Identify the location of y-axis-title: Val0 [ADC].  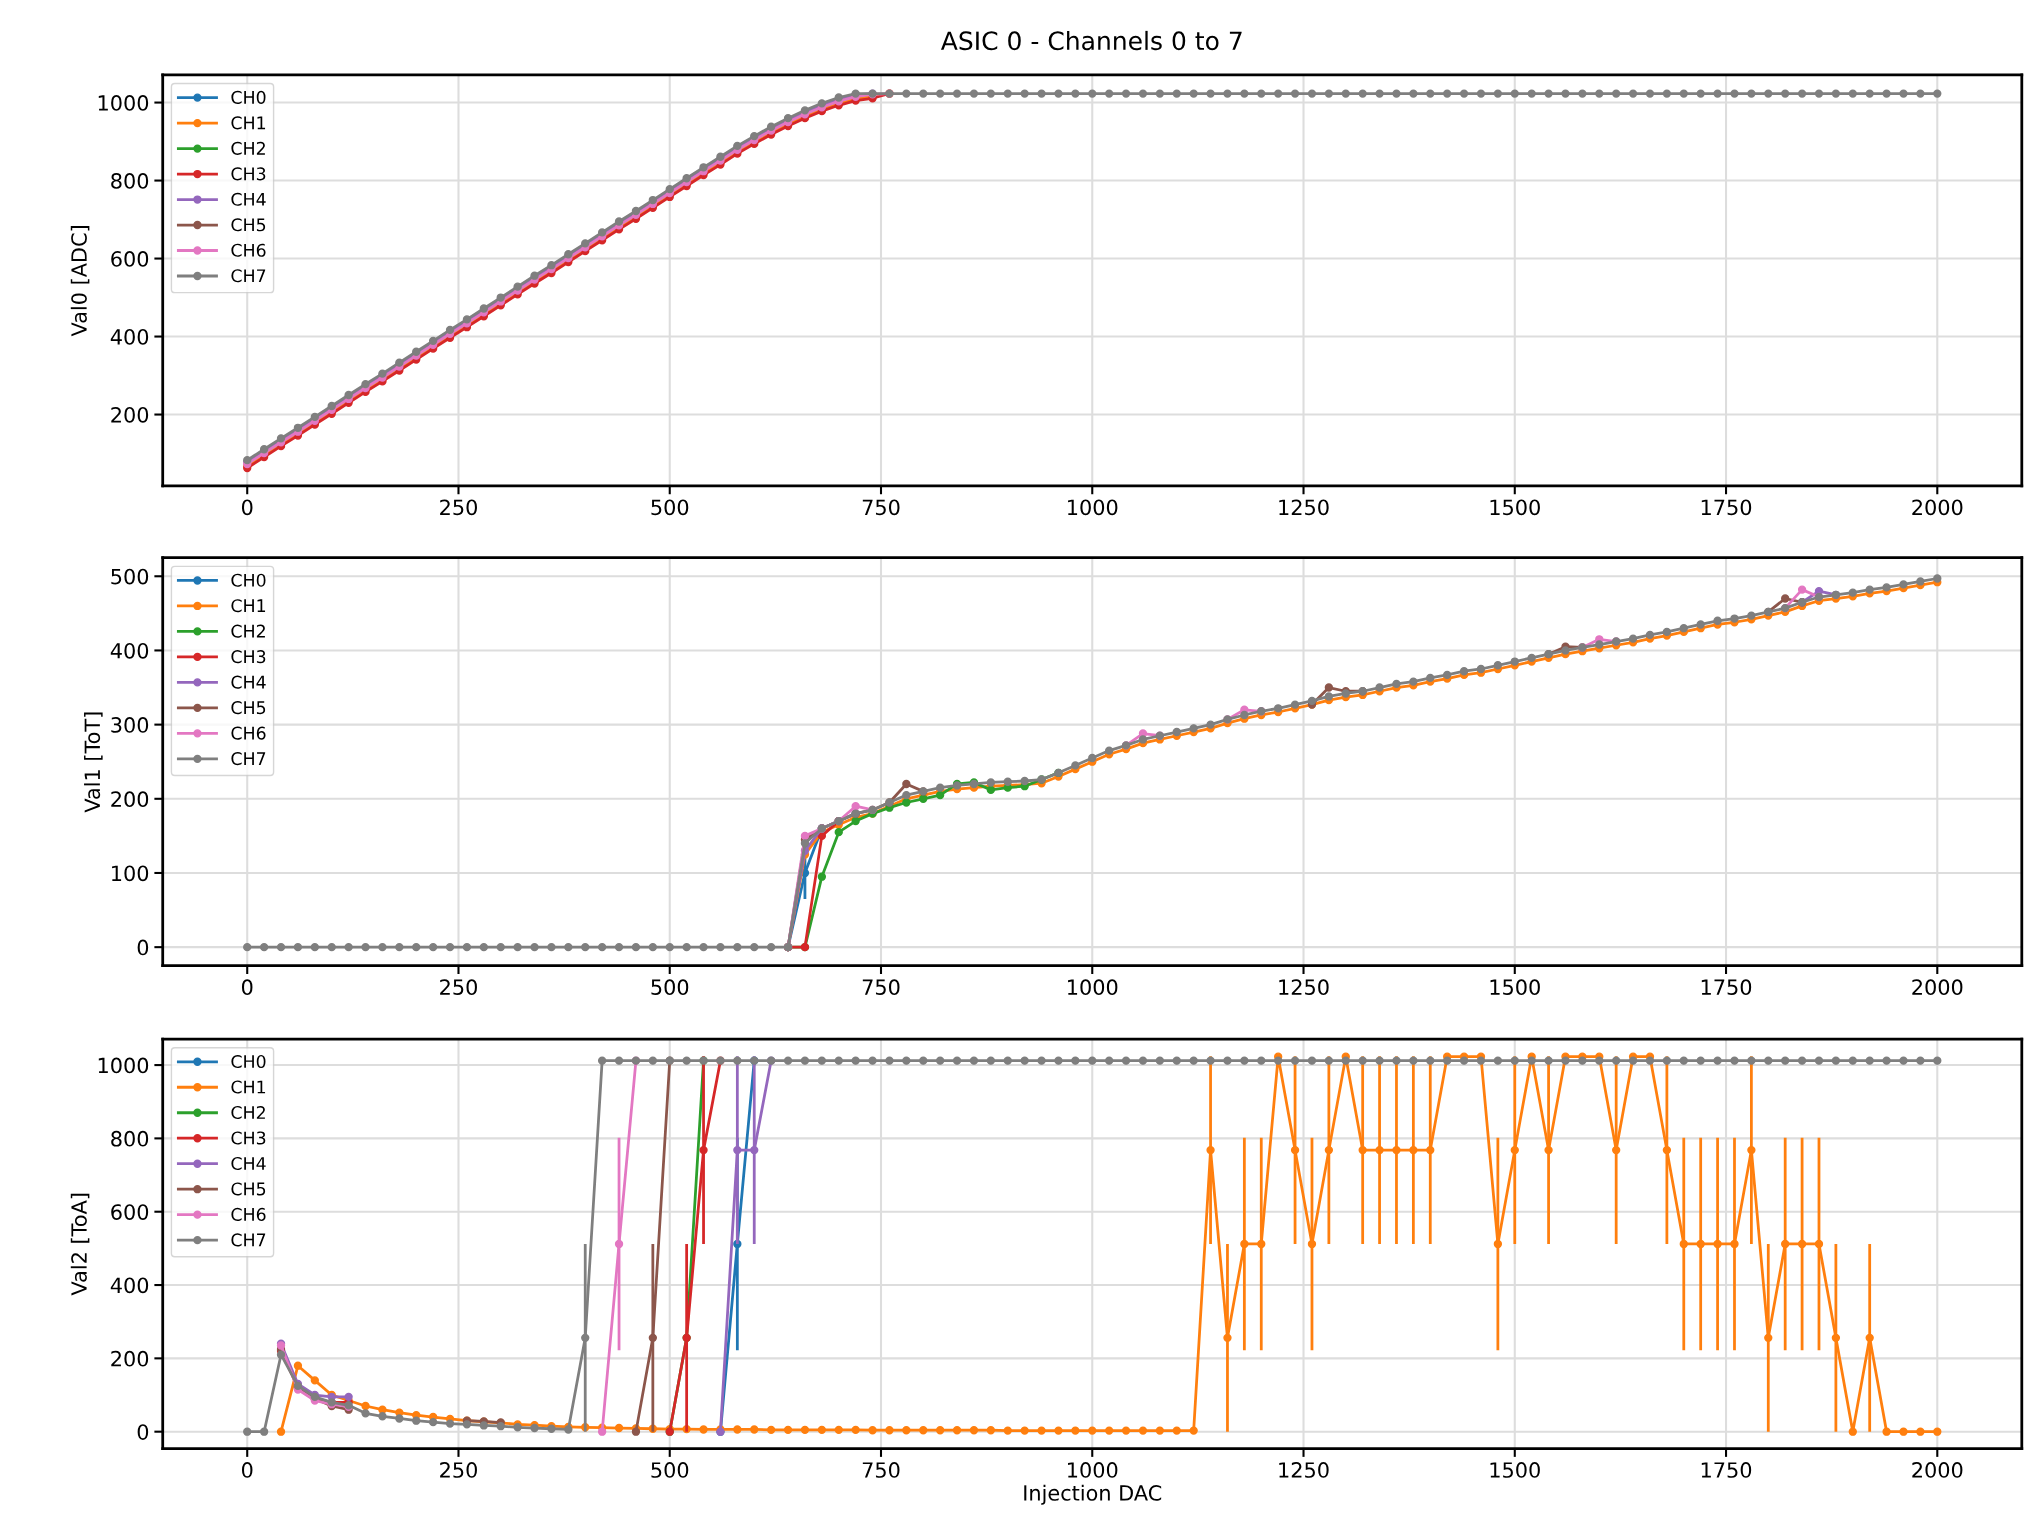
(80, 281).